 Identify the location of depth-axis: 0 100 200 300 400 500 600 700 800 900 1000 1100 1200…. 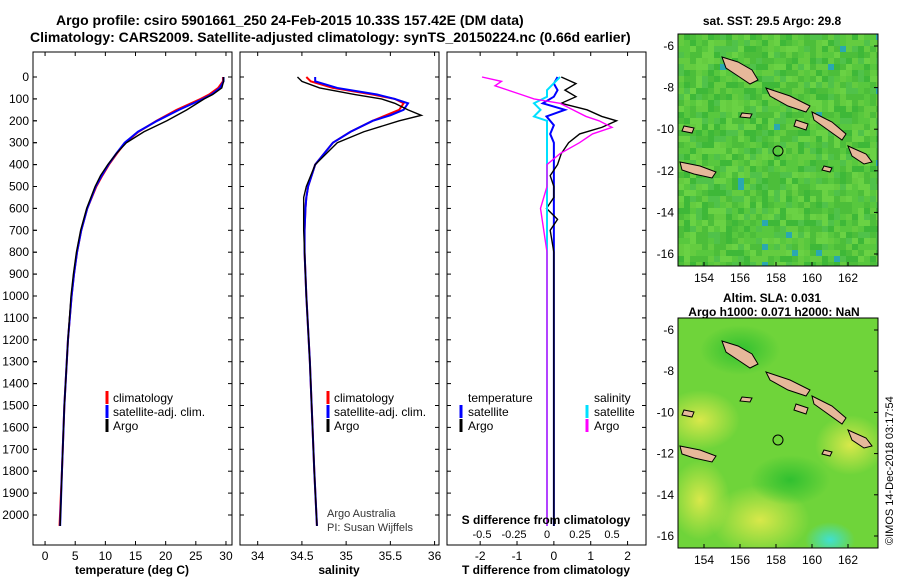
(19, 296).